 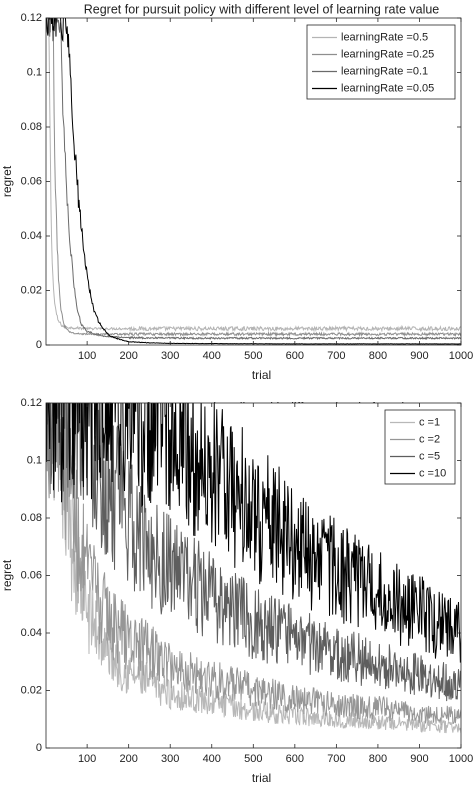 I want to click on legend-label: c =1, so click(x=429, y=422).